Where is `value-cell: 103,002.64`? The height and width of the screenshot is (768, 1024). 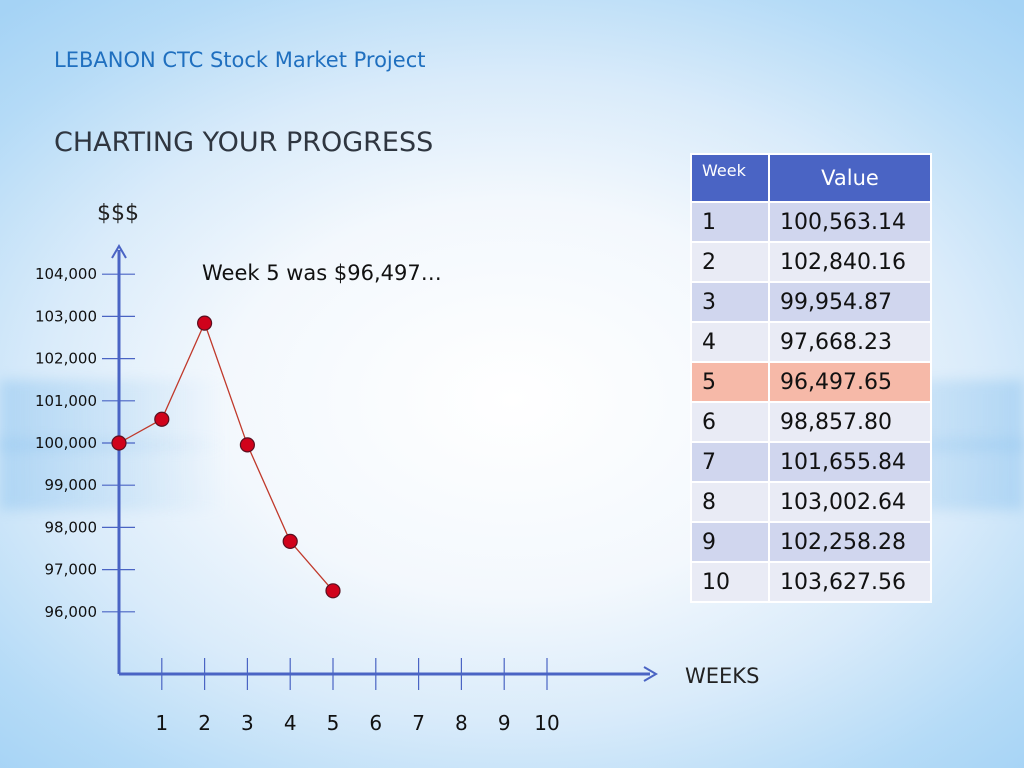 value-cell: 103,002.64 is located at coordinates (850, 502).